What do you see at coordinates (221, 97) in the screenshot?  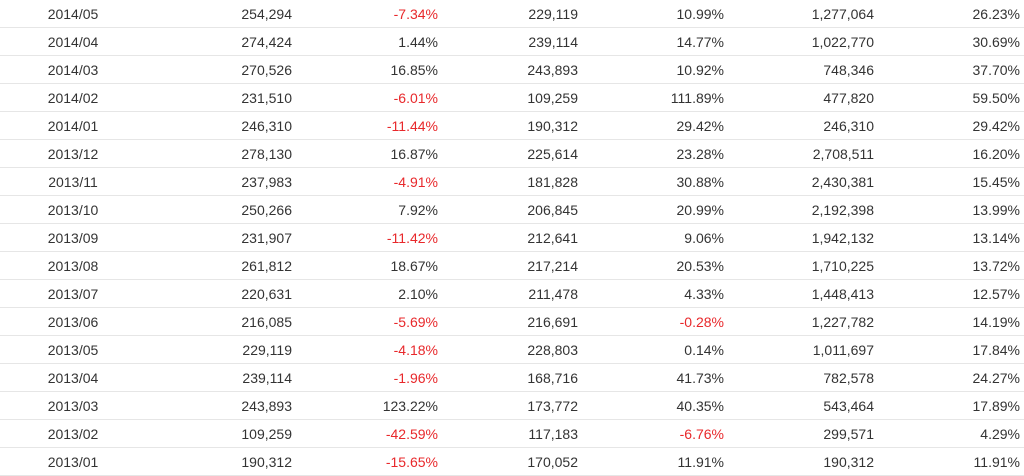 I see `value-cell: 231,510` at bounding box center [221, 97].